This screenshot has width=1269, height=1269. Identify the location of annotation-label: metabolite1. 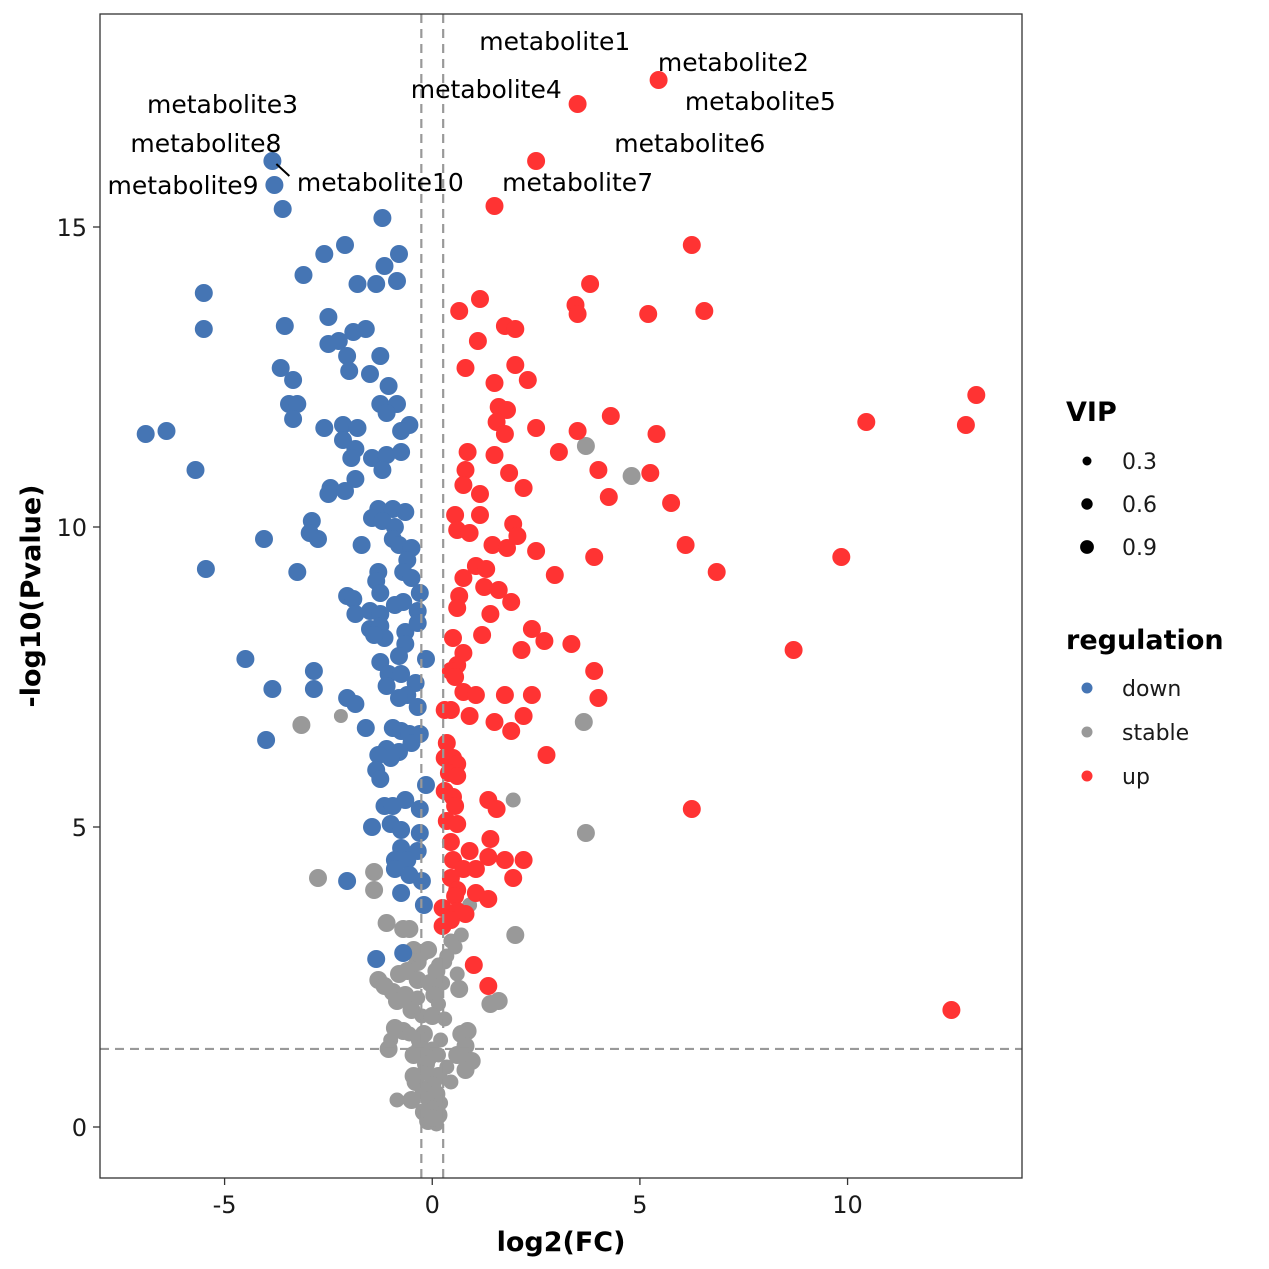
(554, 41).